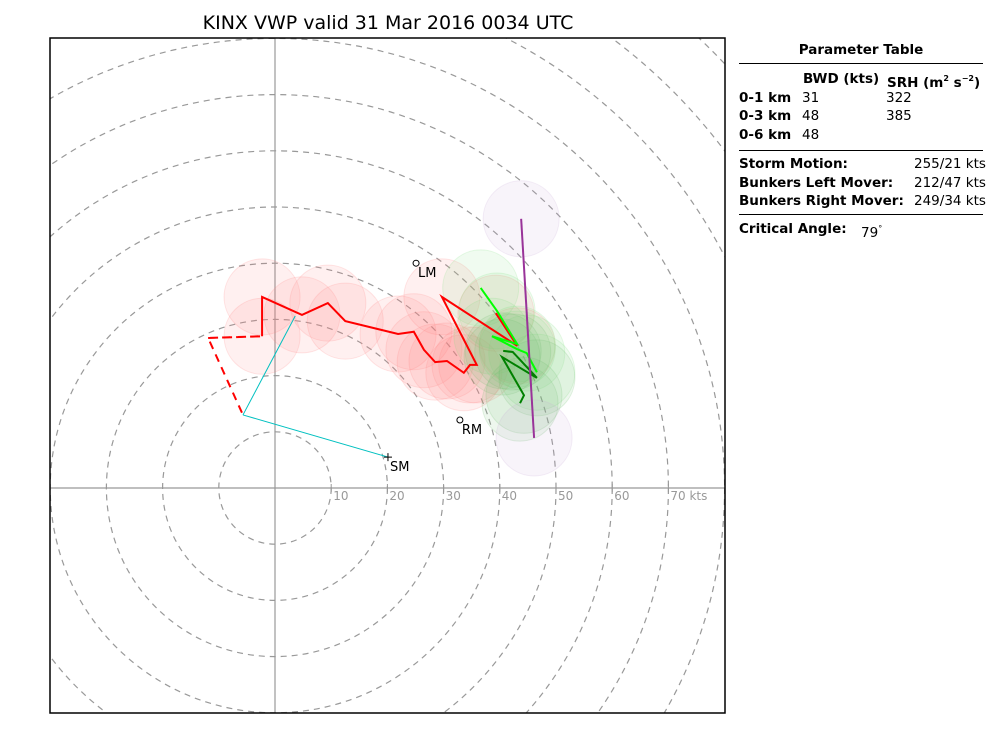 Image resolution: width=1000 pixels, height=750 pixels. Describe the element at coordinates (621, 496) in the screenshot. I see `ring-label: 60` at that location.